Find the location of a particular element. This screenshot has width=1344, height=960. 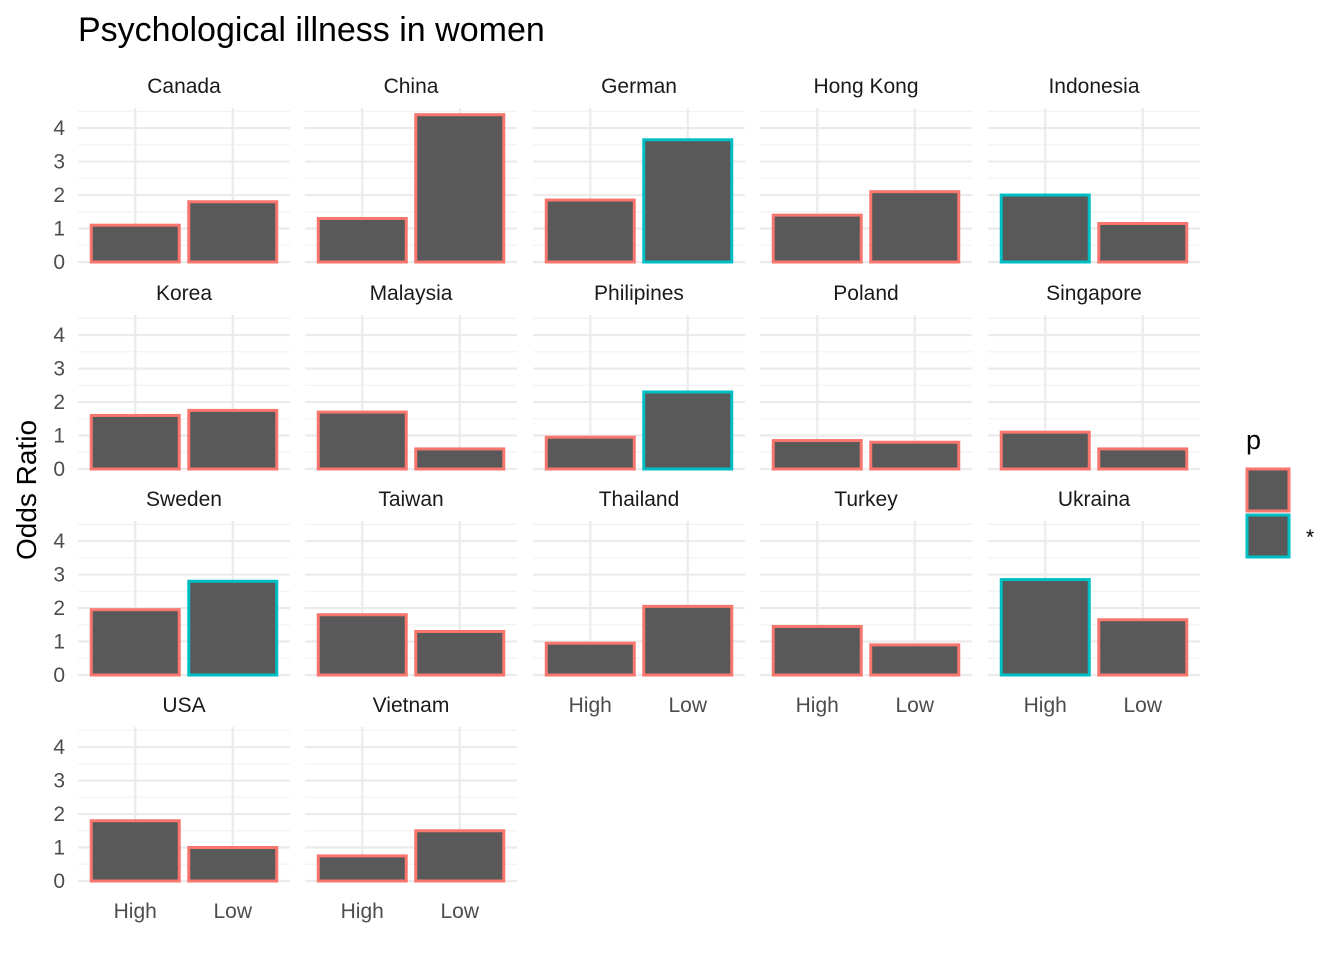

bar-korea-low is located at coordinates (233, 439).